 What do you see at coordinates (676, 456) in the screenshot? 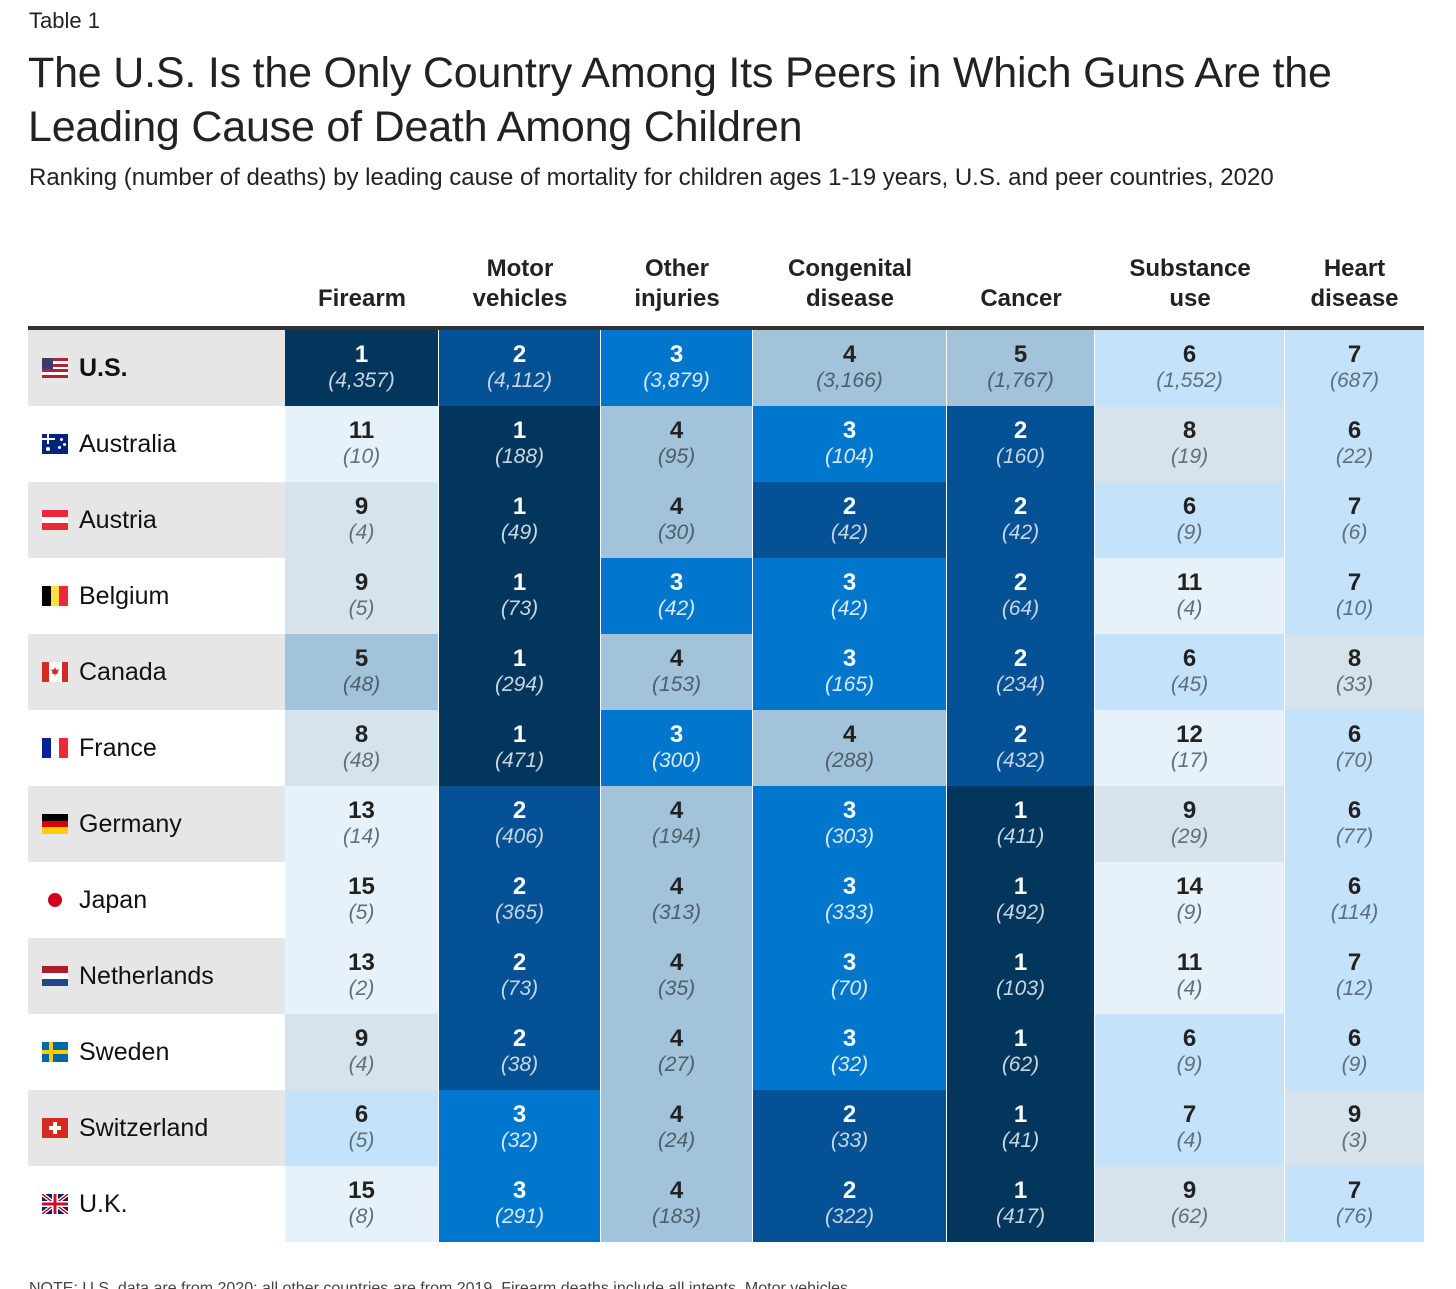
I see `death-count: (95)` at bounding box center [676, 456].